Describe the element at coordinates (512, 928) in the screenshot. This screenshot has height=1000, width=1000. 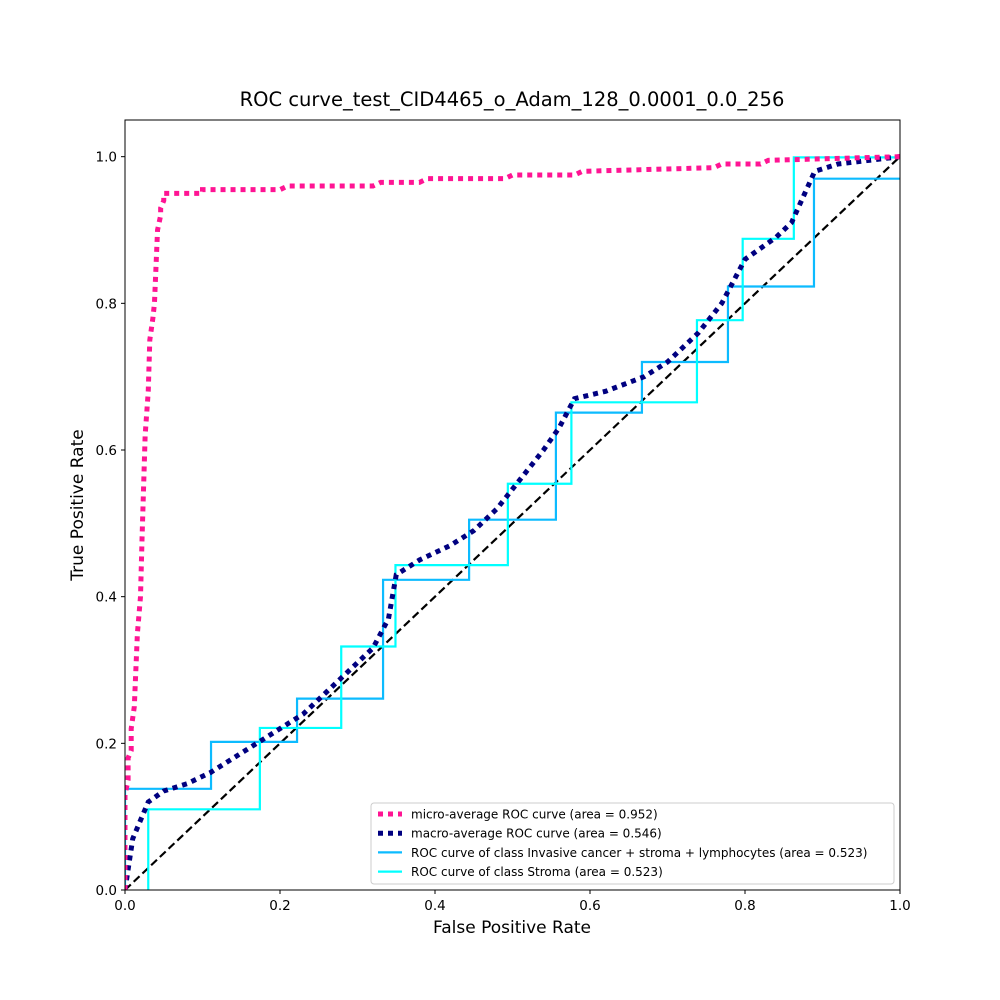
I see `x-axis-label: False Positive Rate` at that location.